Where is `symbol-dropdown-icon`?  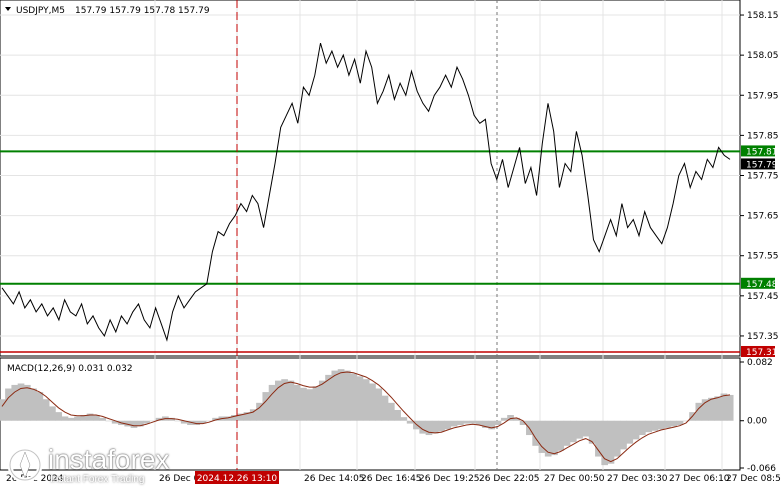 symbol-dropdown-icon is located at coordinates (8, 9).